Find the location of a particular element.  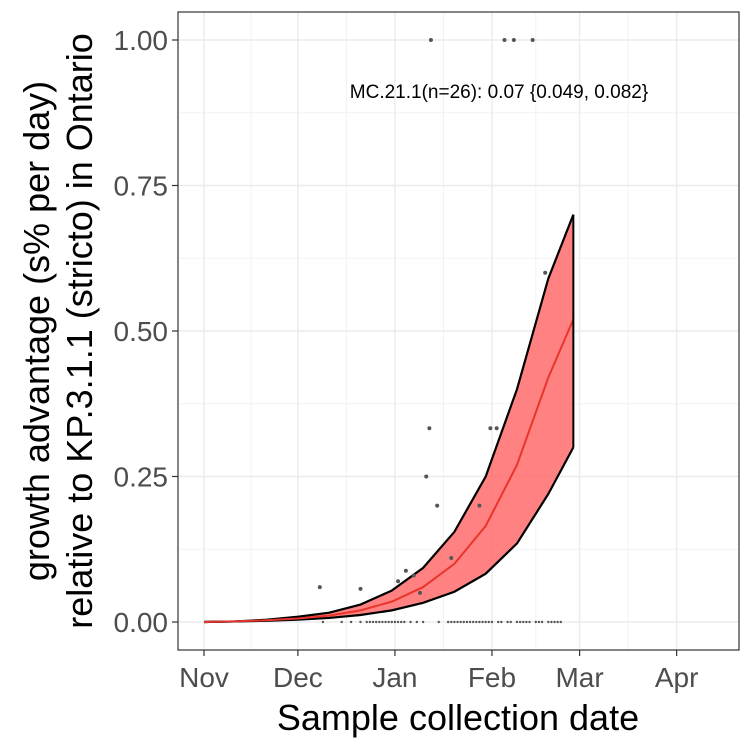

x-axis-title: Sample collection date is located at coordinates (458, 717).